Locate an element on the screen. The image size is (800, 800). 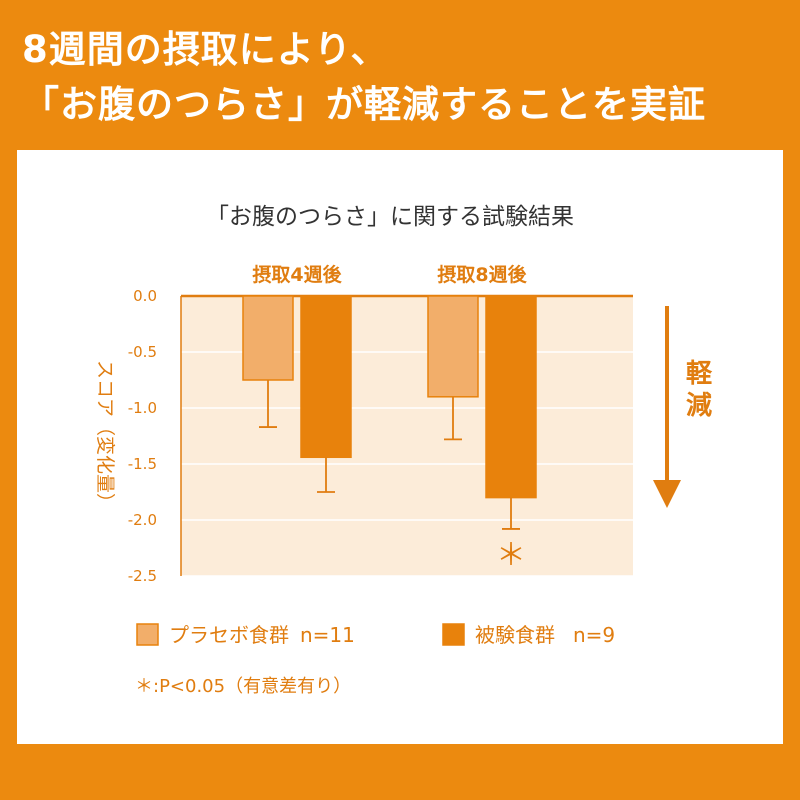
y-tick-label: 0.0 is located at coordinates (145, 296).